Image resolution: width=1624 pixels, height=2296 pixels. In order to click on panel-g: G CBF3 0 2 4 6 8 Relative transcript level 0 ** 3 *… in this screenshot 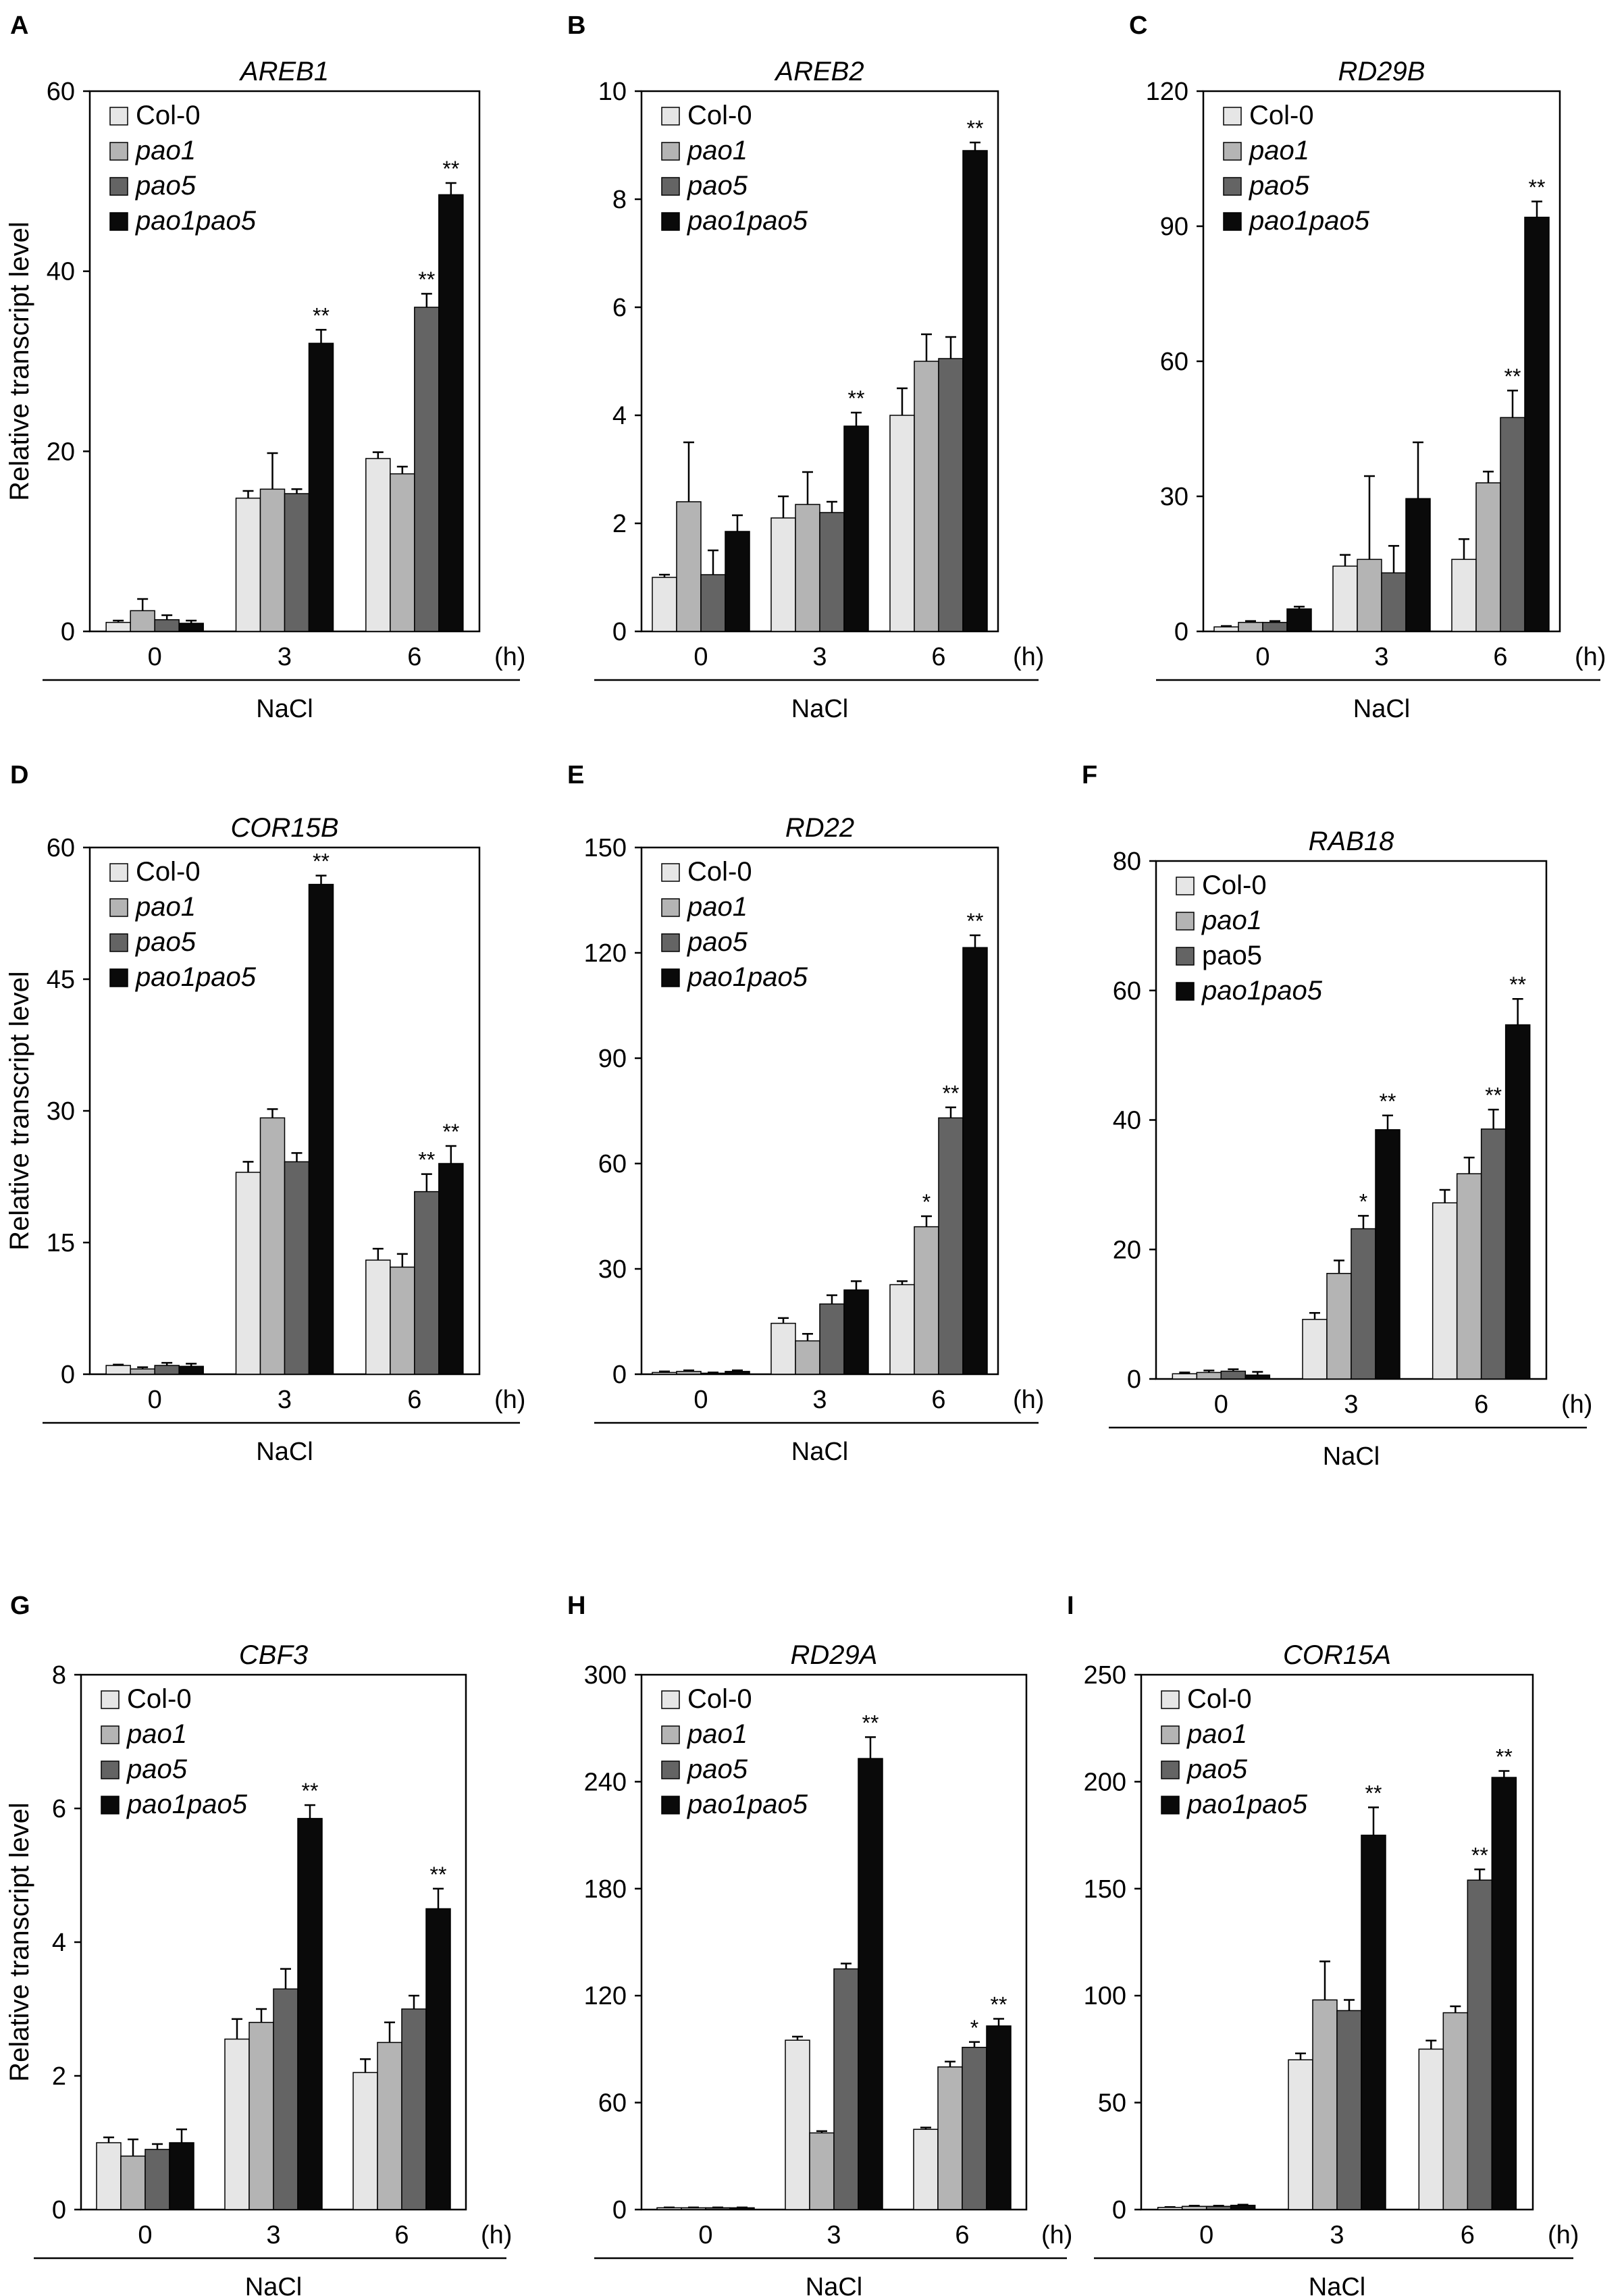, I will do `click(258, 1944)`.